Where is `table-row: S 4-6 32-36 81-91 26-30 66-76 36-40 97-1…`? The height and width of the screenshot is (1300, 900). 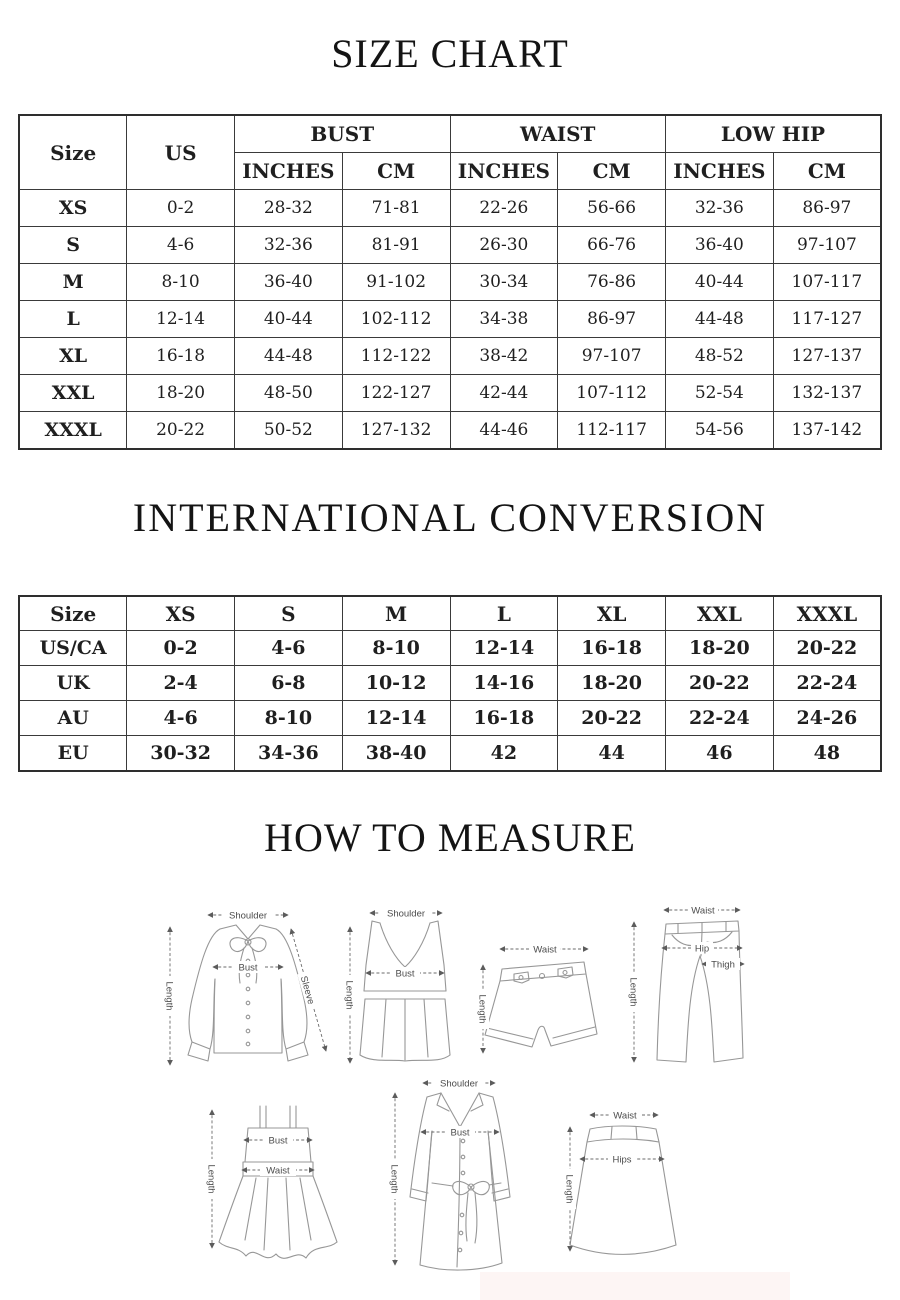 table-row: S 4-6 32-36 81-91 26-30 66-76 36-40 97-1… is located at coordinates (450, 245).